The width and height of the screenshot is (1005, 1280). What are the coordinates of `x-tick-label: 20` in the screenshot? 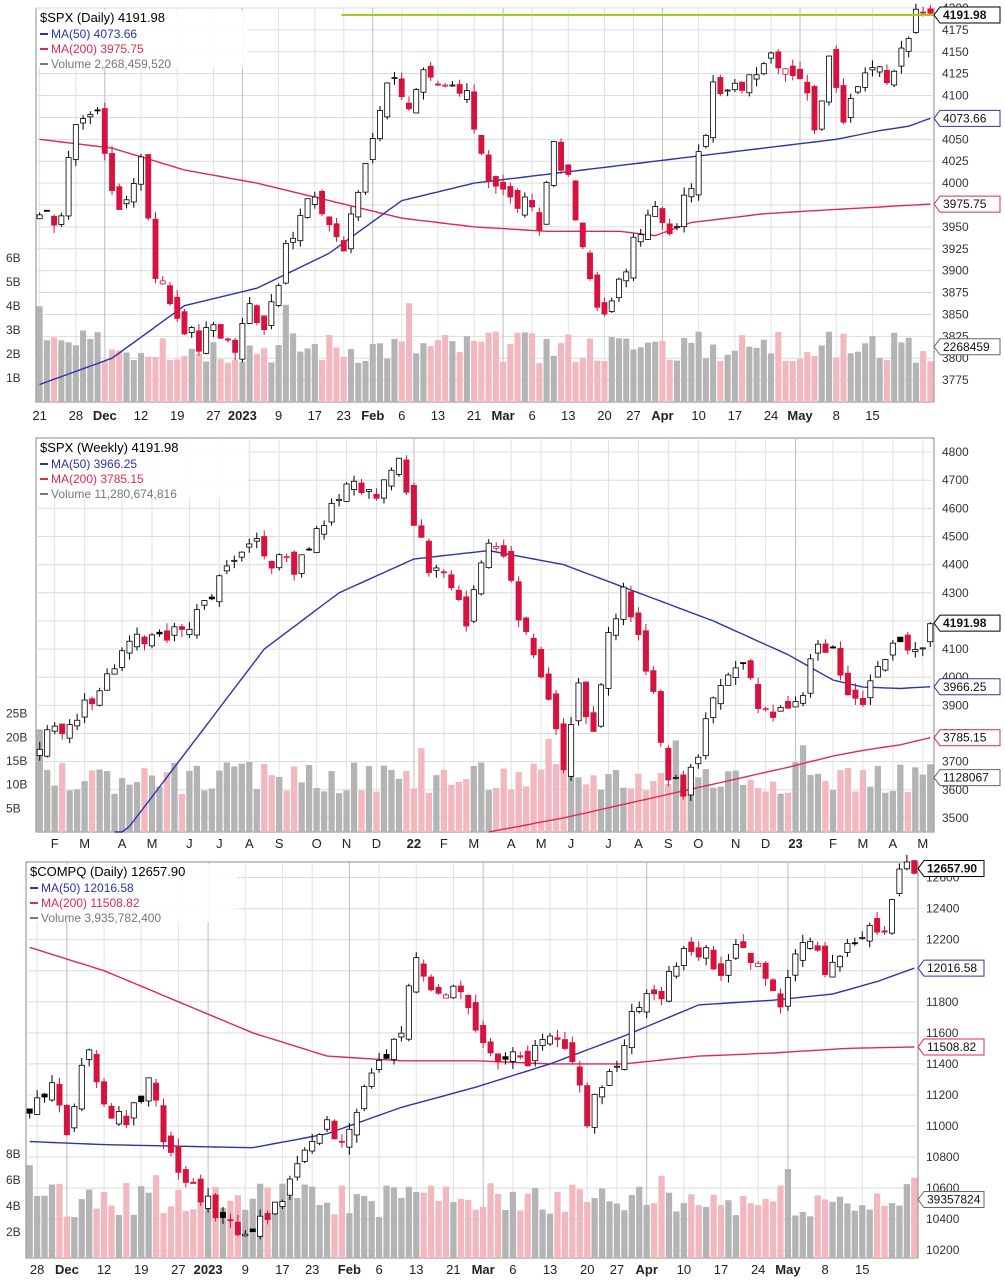 It's located at (604, 415).